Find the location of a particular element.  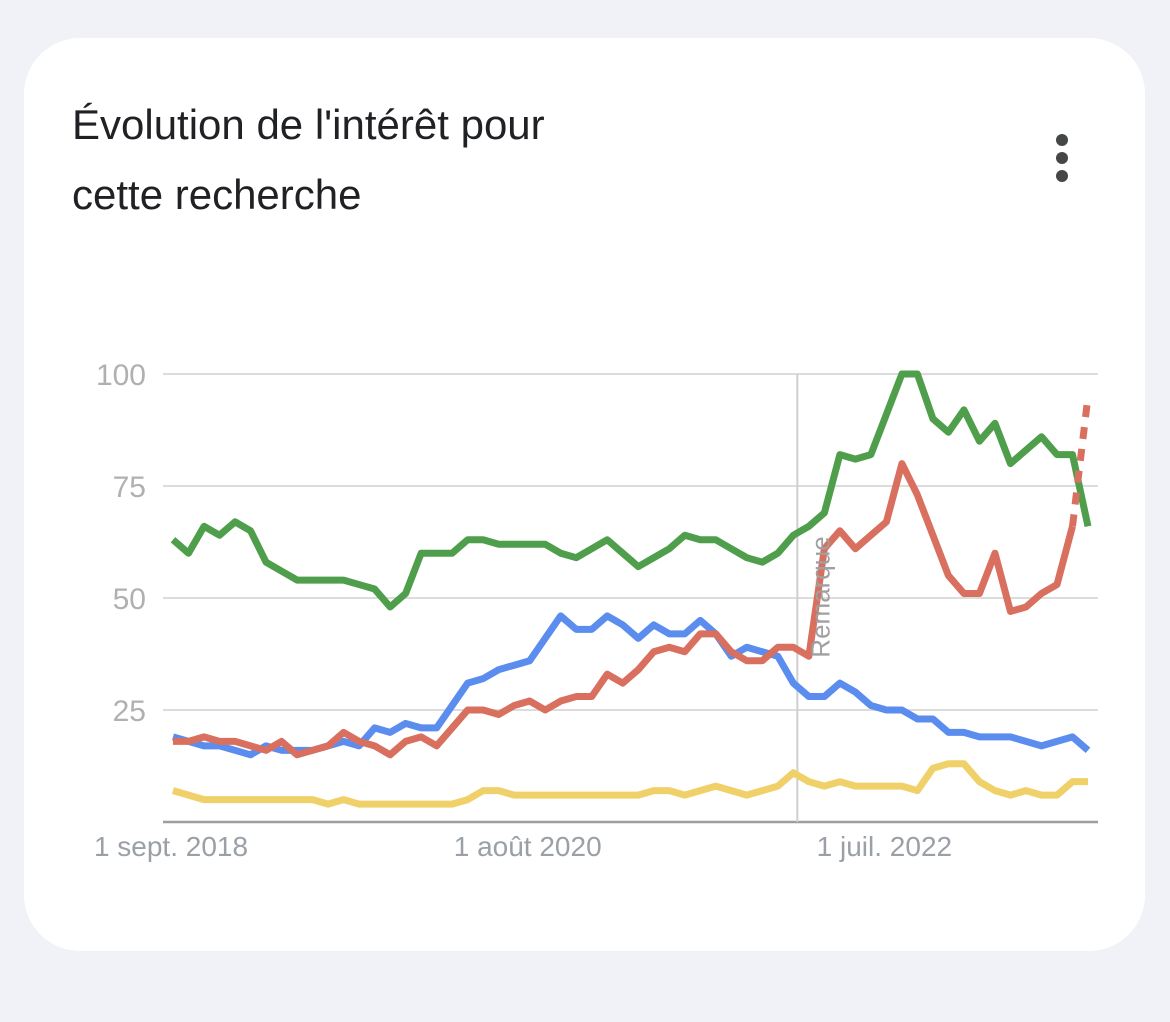

y-tick-label: 25 is located at coordinates (129, 711).